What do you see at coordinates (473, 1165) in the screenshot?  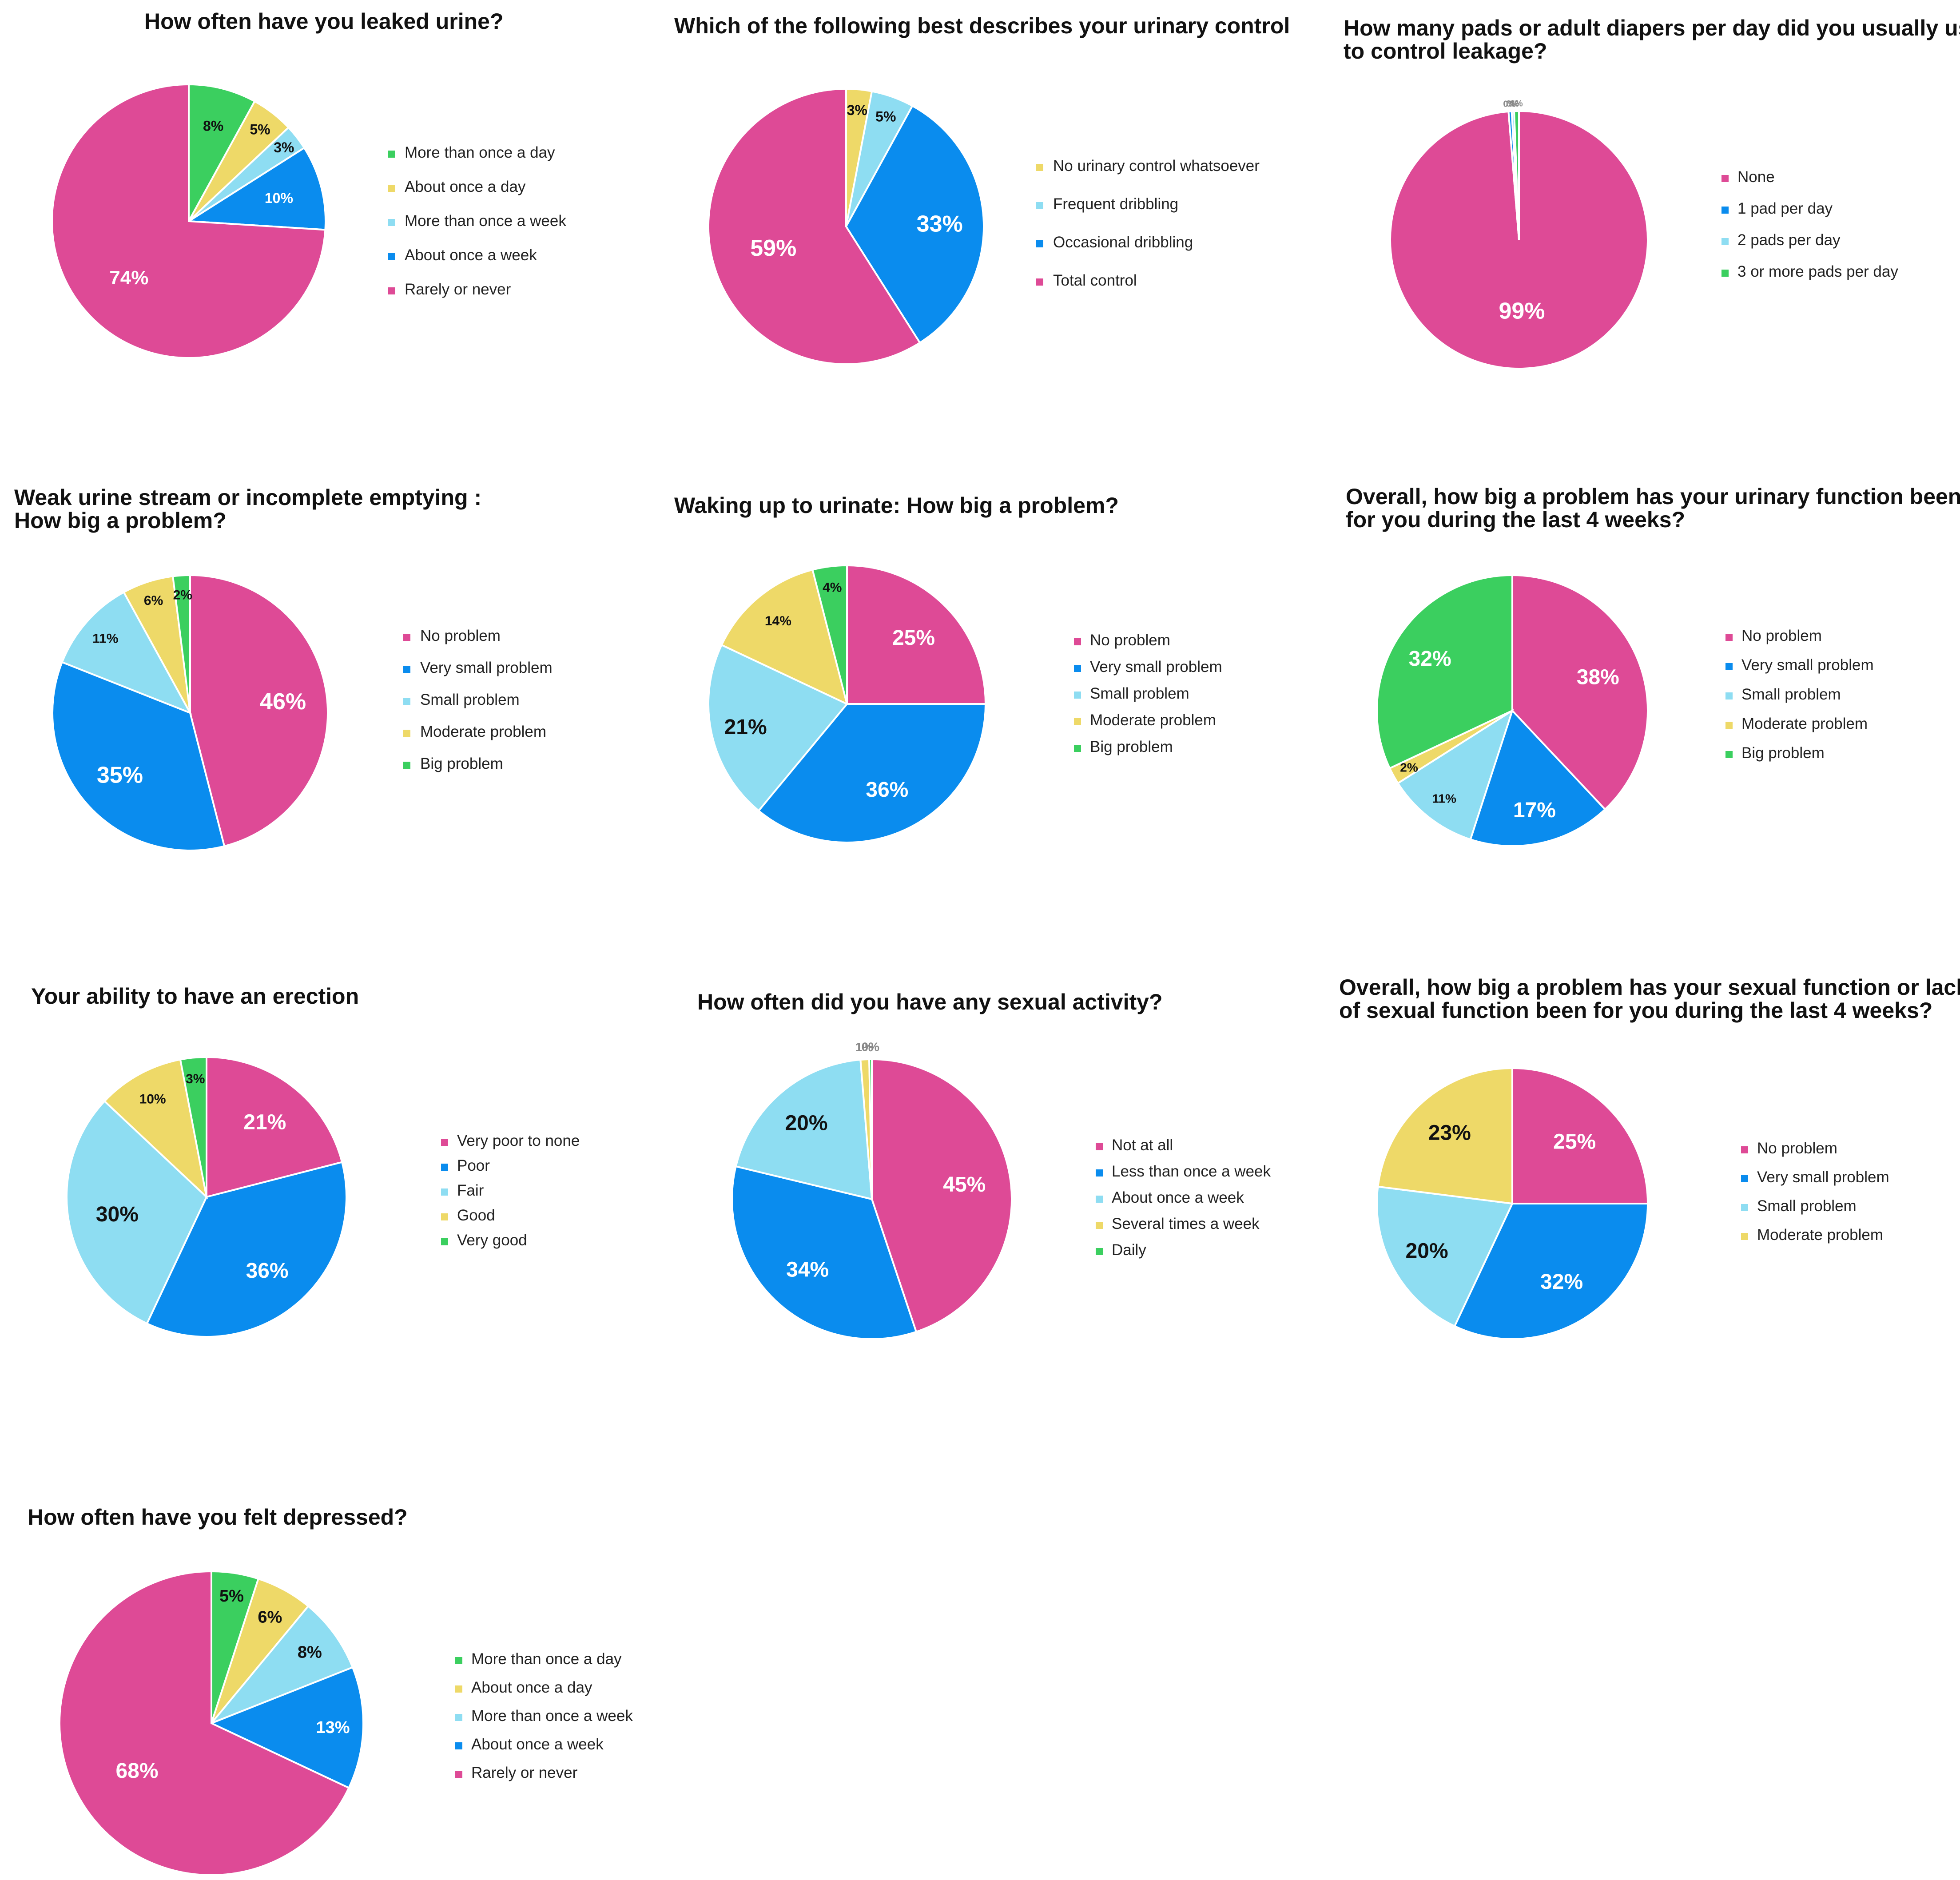 I see `legend-label: Poor` at bounding box center [473, 1165].